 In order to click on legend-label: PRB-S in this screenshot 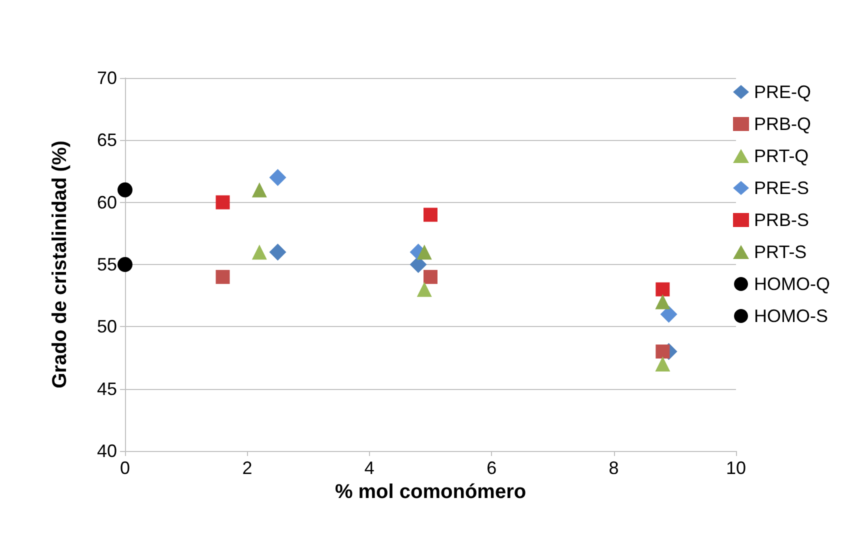, I will do `click(782, 220)`.